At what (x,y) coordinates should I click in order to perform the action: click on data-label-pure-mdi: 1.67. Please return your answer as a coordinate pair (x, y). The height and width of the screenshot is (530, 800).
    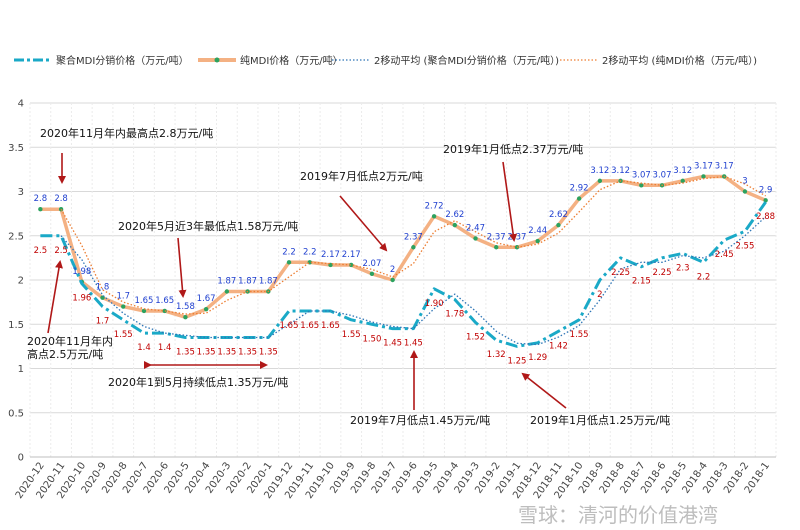
    Looking at the image, I should click on (206, 299).